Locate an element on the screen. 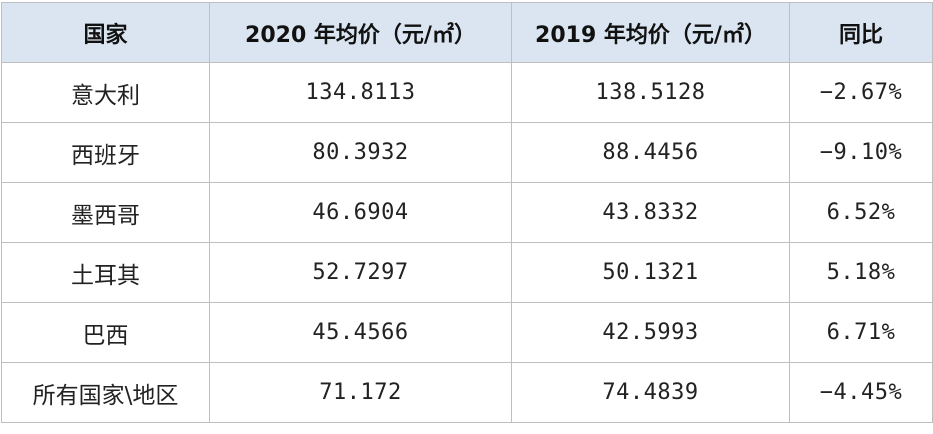  cell-price-2019: 88.4456 is located at coordinates (650, 152).